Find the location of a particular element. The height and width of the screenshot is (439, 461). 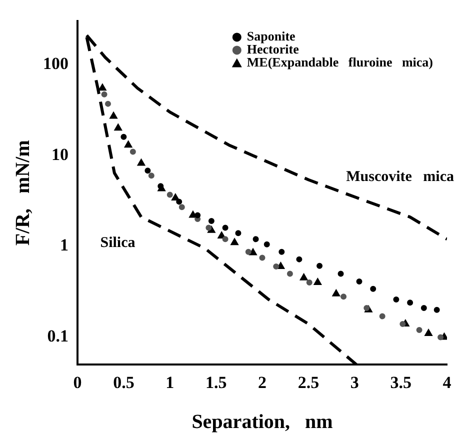

legend-label: ME(Expandable fluroine mica) is located at coordinates (340, 62).